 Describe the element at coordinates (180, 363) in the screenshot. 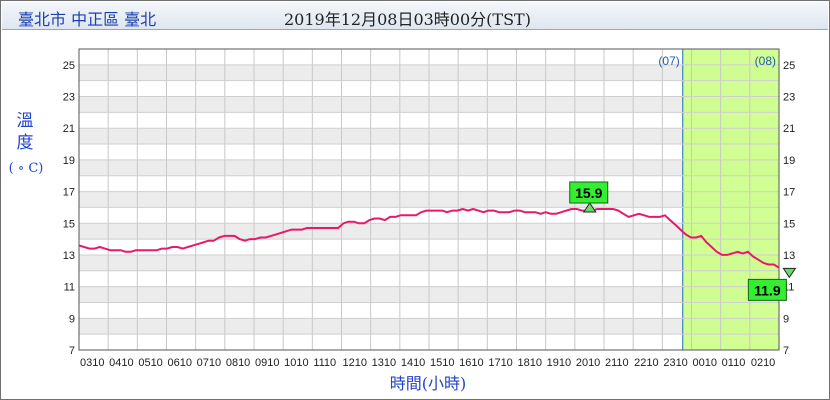

I see `x-tick-label: 0610` at that location.